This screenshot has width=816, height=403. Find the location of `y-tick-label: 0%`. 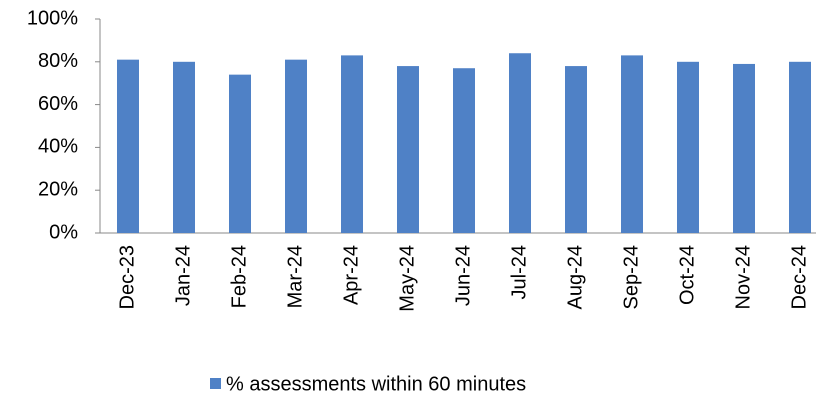

y-tick-label: 0% is located at coordinates (63, 232).